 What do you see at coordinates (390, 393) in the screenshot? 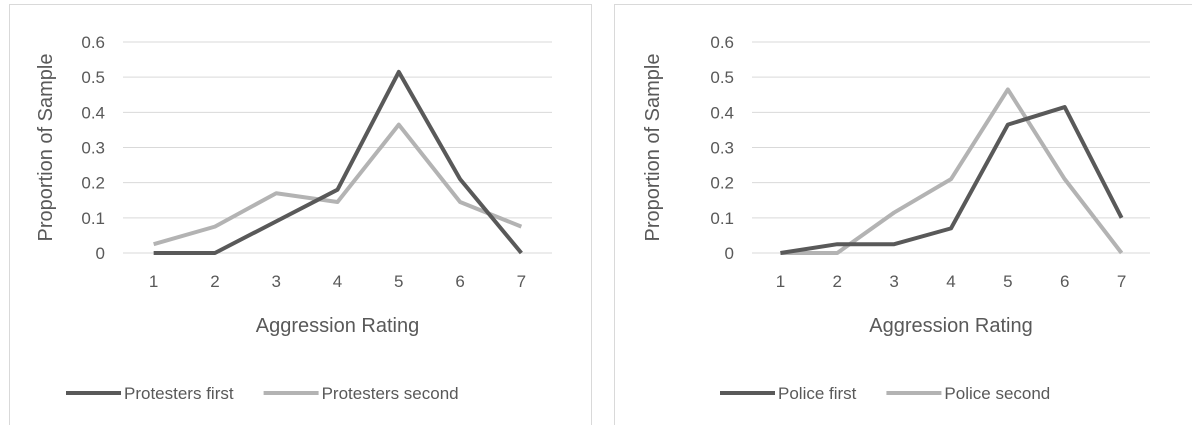
I see `legend-label: Protesters second` at bounding box center [390, 393].